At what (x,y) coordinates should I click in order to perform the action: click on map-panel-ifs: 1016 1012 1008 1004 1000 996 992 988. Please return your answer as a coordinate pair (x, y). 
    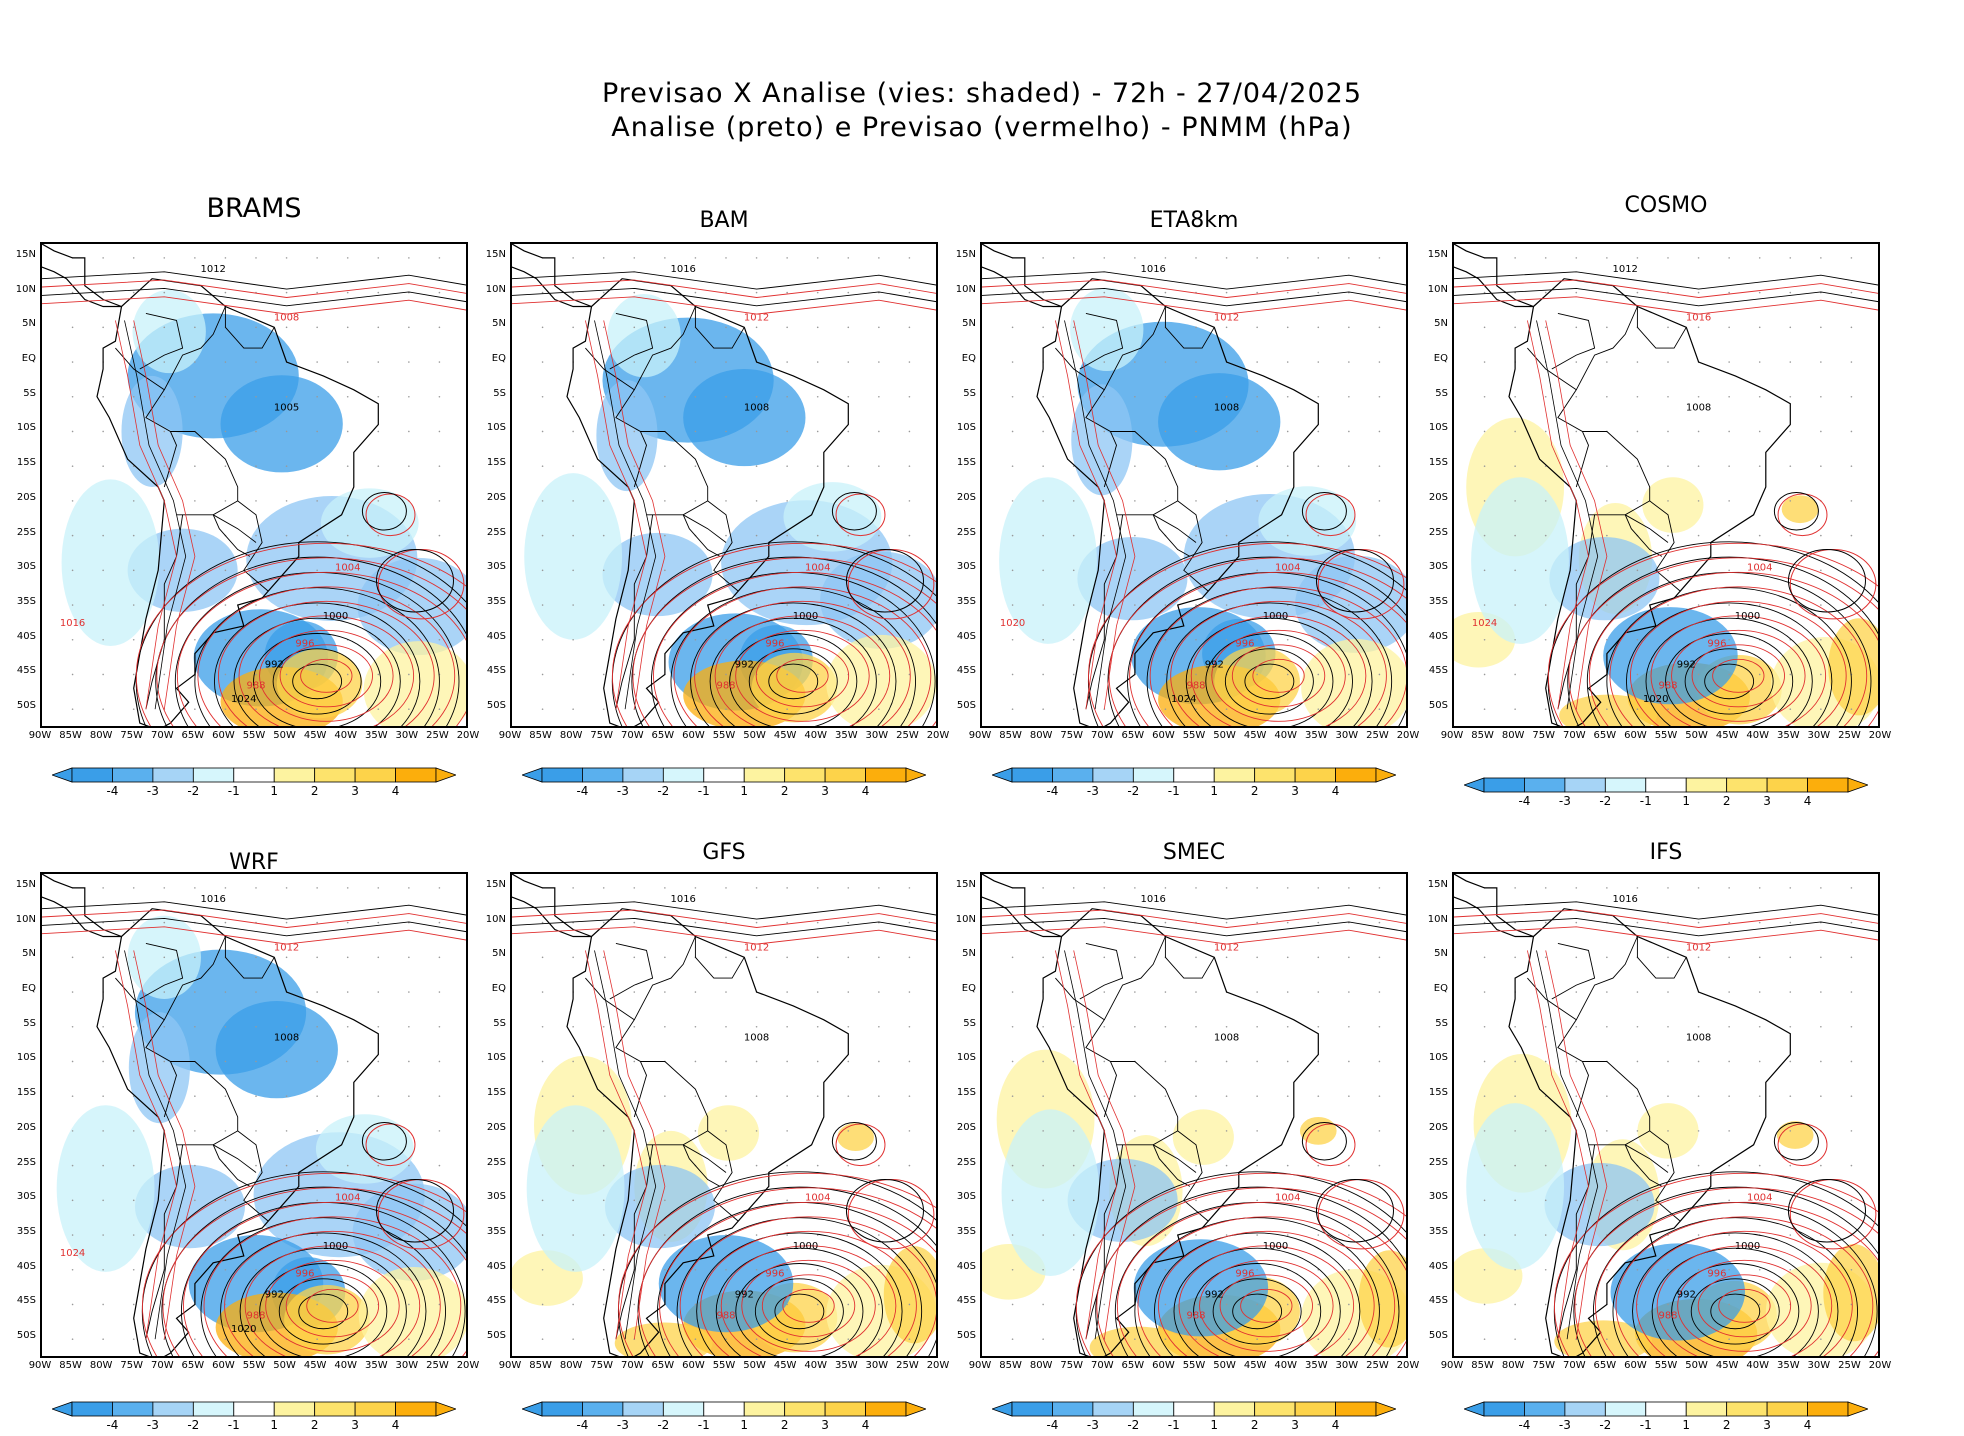
    Looking at the image, I should click on (1666, 1115).